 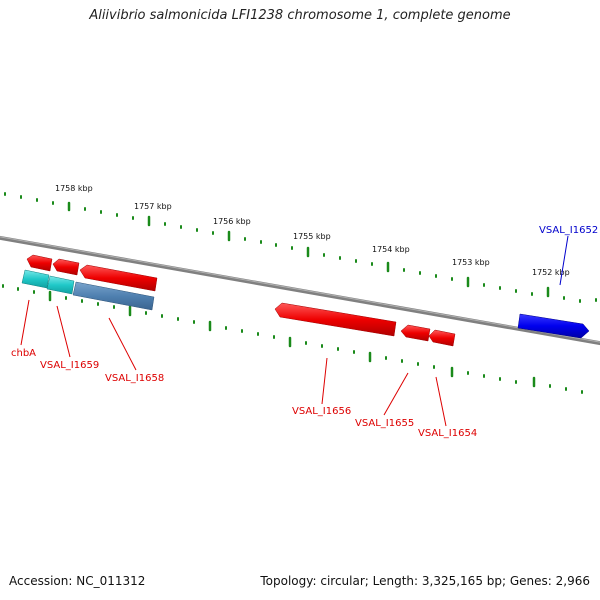 What do you see at coordinates (153, 206) in the screenshot?
I see `kbp-label: 1757 kbp` at bounding box center [153, 206].